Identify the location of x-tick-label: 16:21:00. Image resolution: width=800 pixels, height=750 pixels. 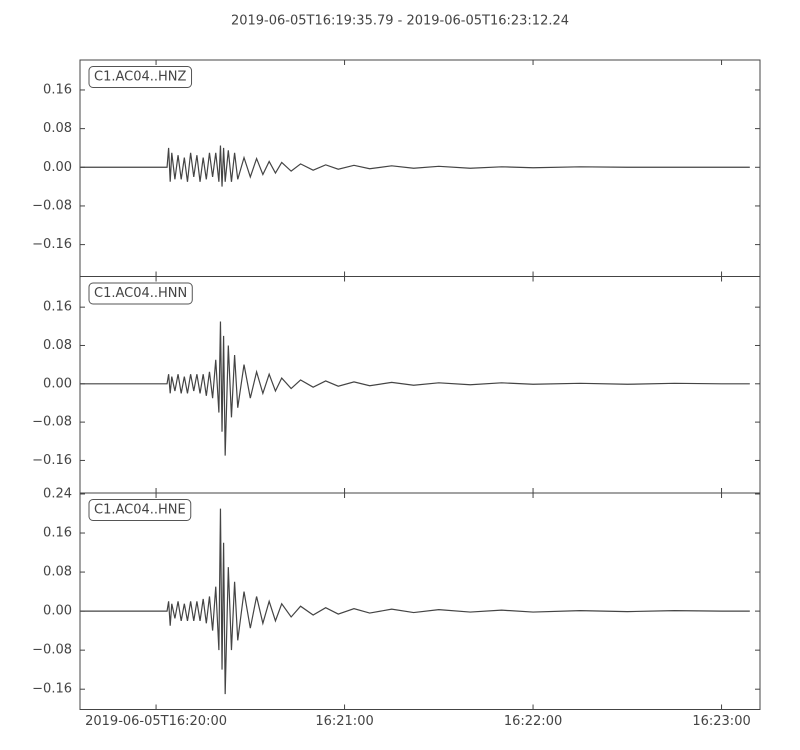
(344, 721).